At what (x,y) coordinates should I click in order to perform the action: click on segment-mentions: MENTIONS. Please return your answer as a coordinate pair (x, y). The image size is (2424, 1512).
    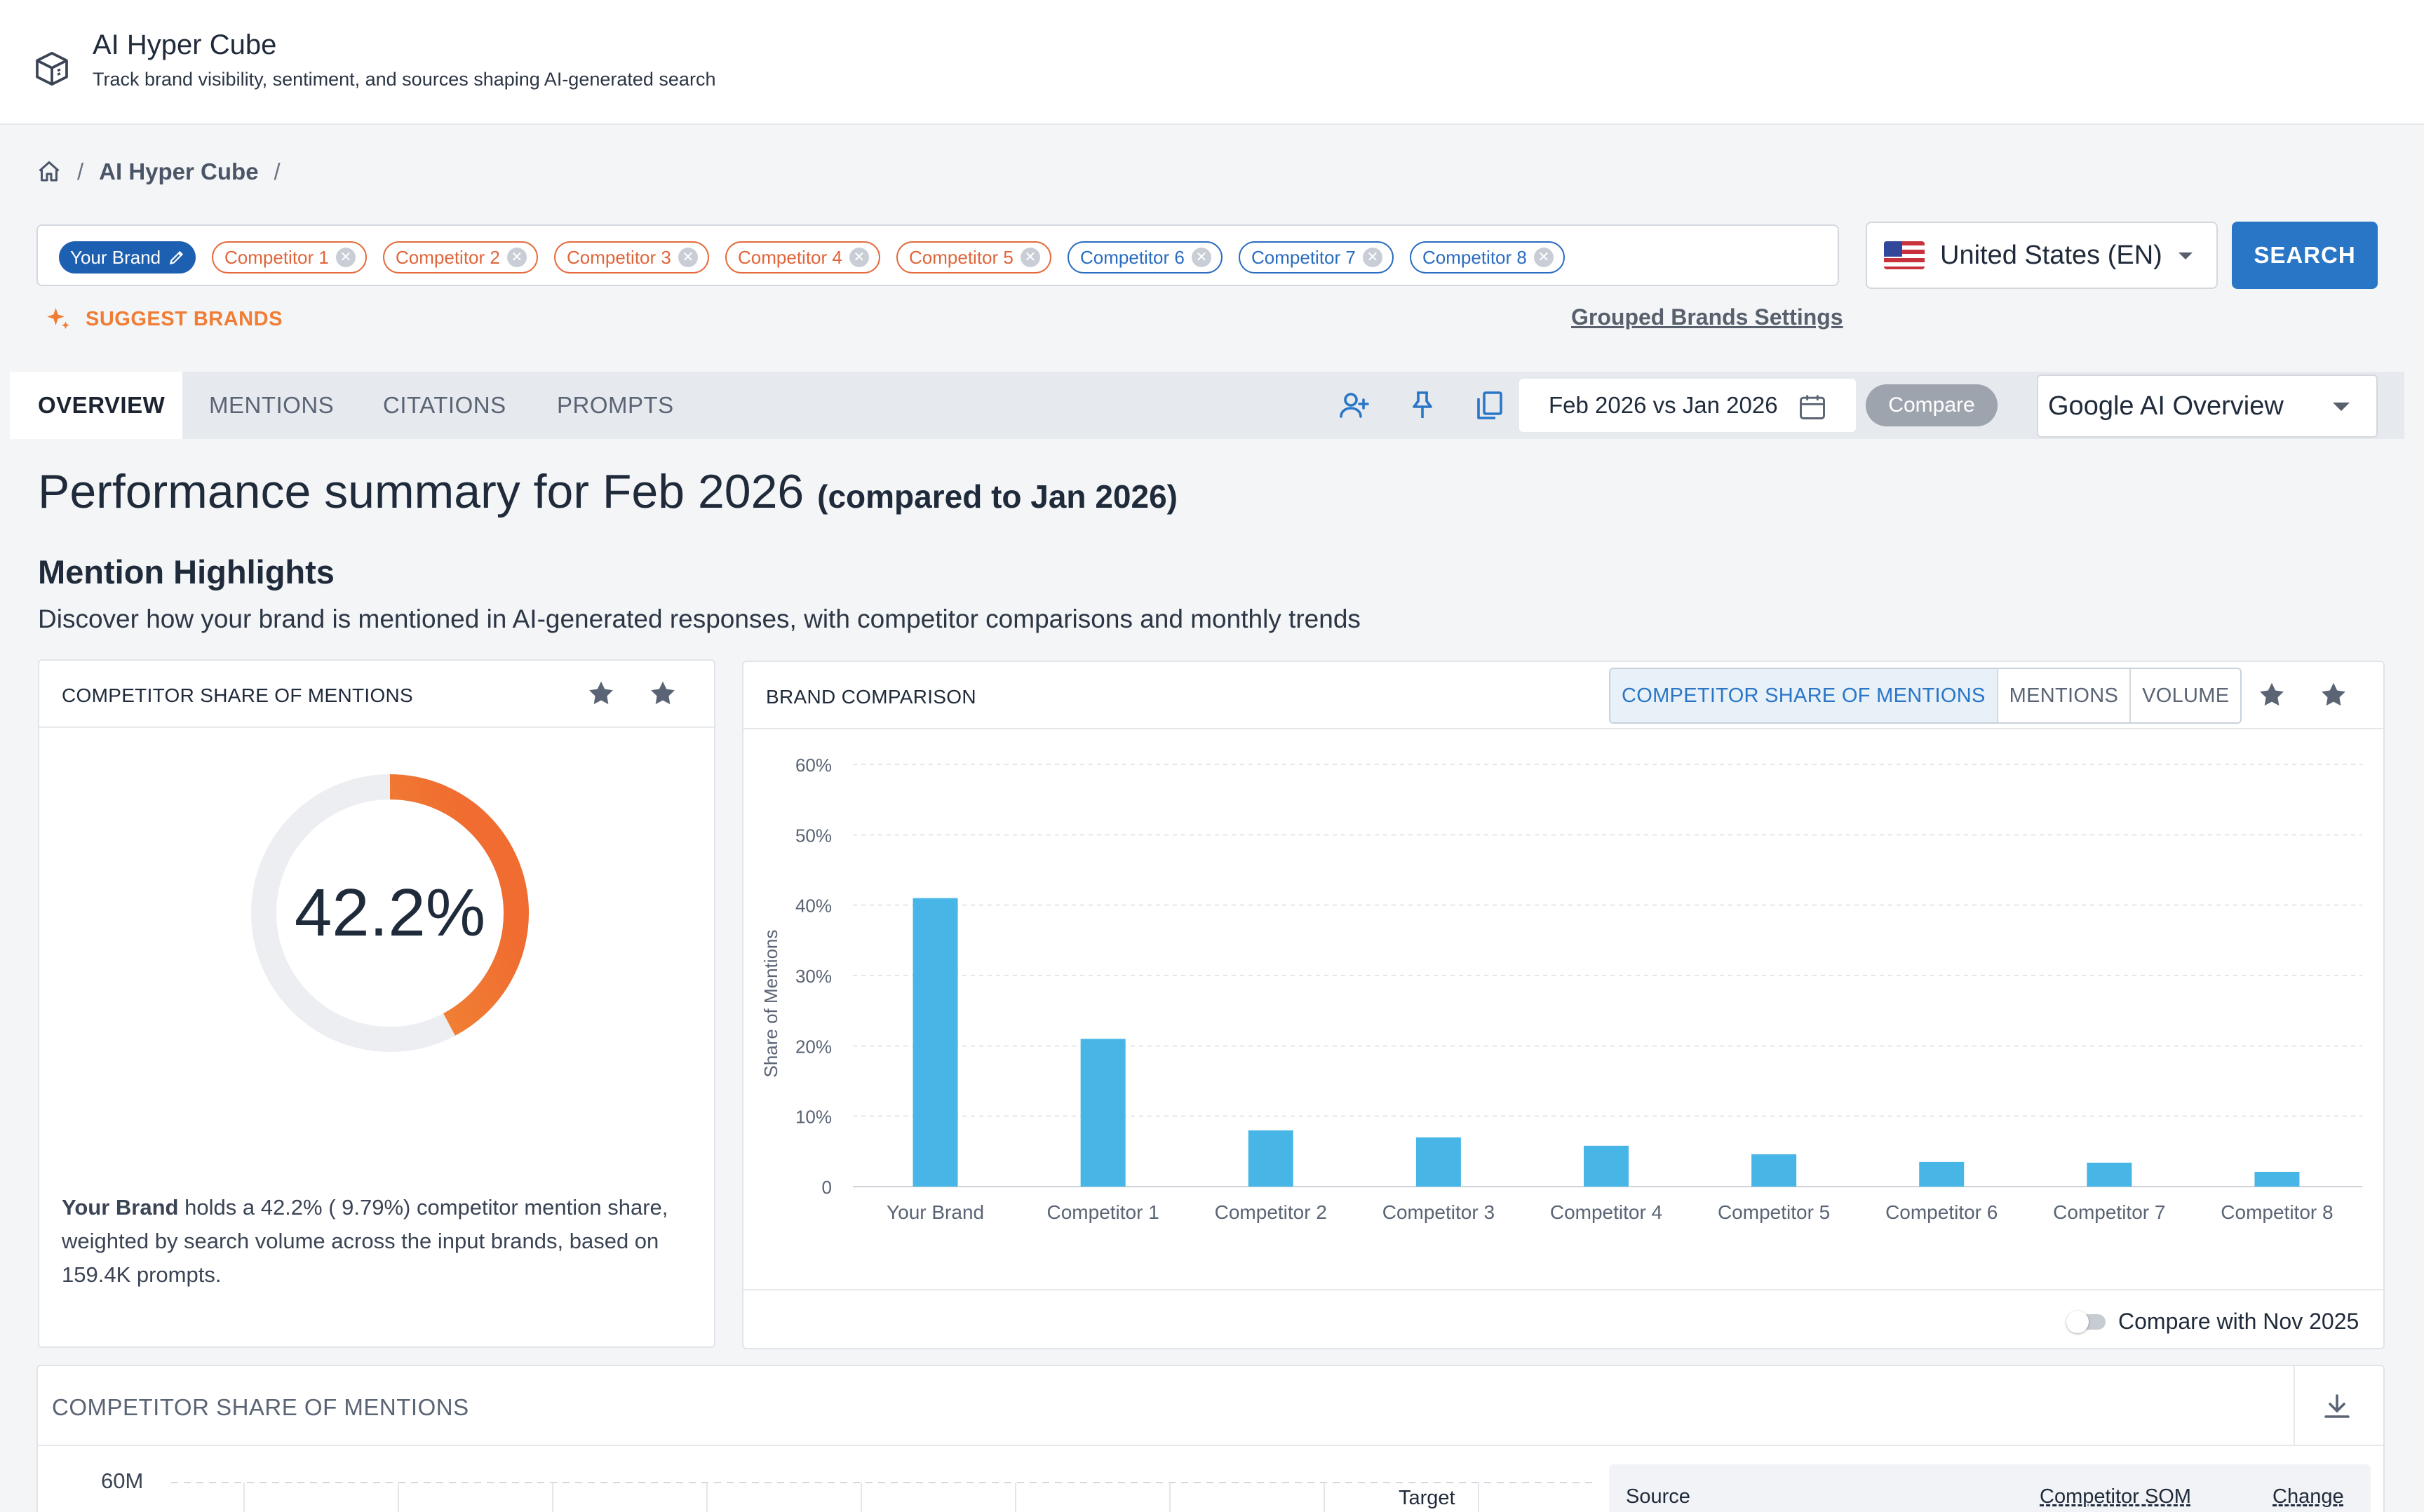
    Looking at the image, I should click on (2065, 695).